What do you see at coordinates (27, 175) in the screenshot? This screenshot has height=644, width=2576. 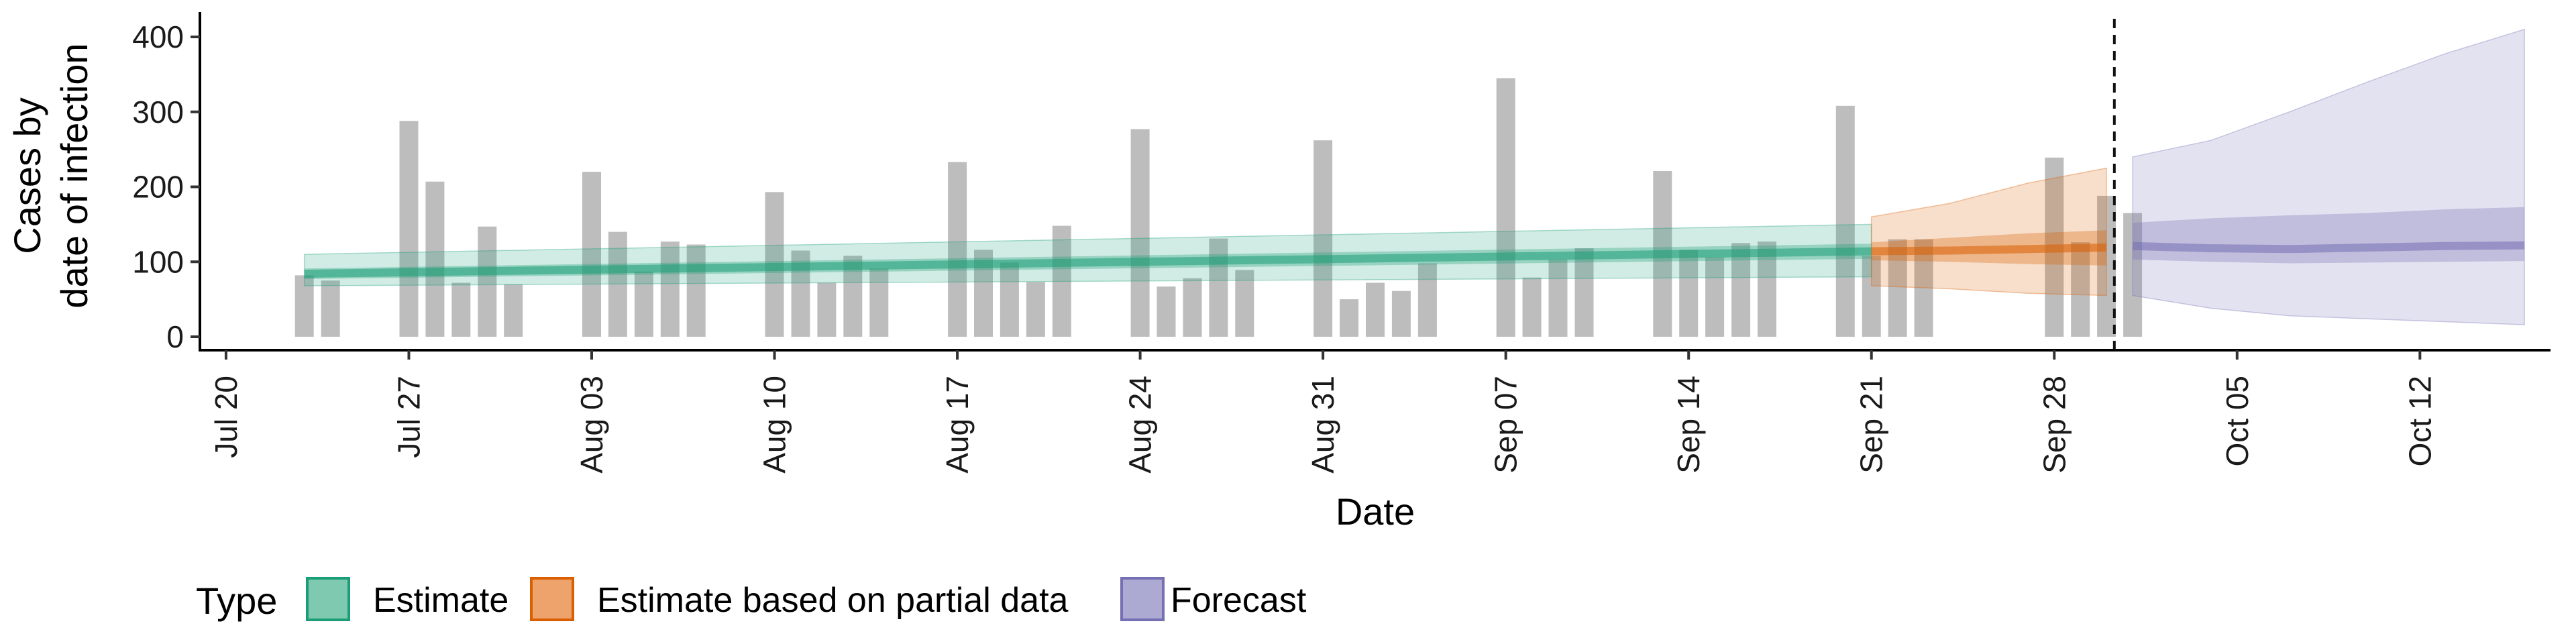 I see `y-axis-title-line: Cases by` at bounding box center [27, 175].